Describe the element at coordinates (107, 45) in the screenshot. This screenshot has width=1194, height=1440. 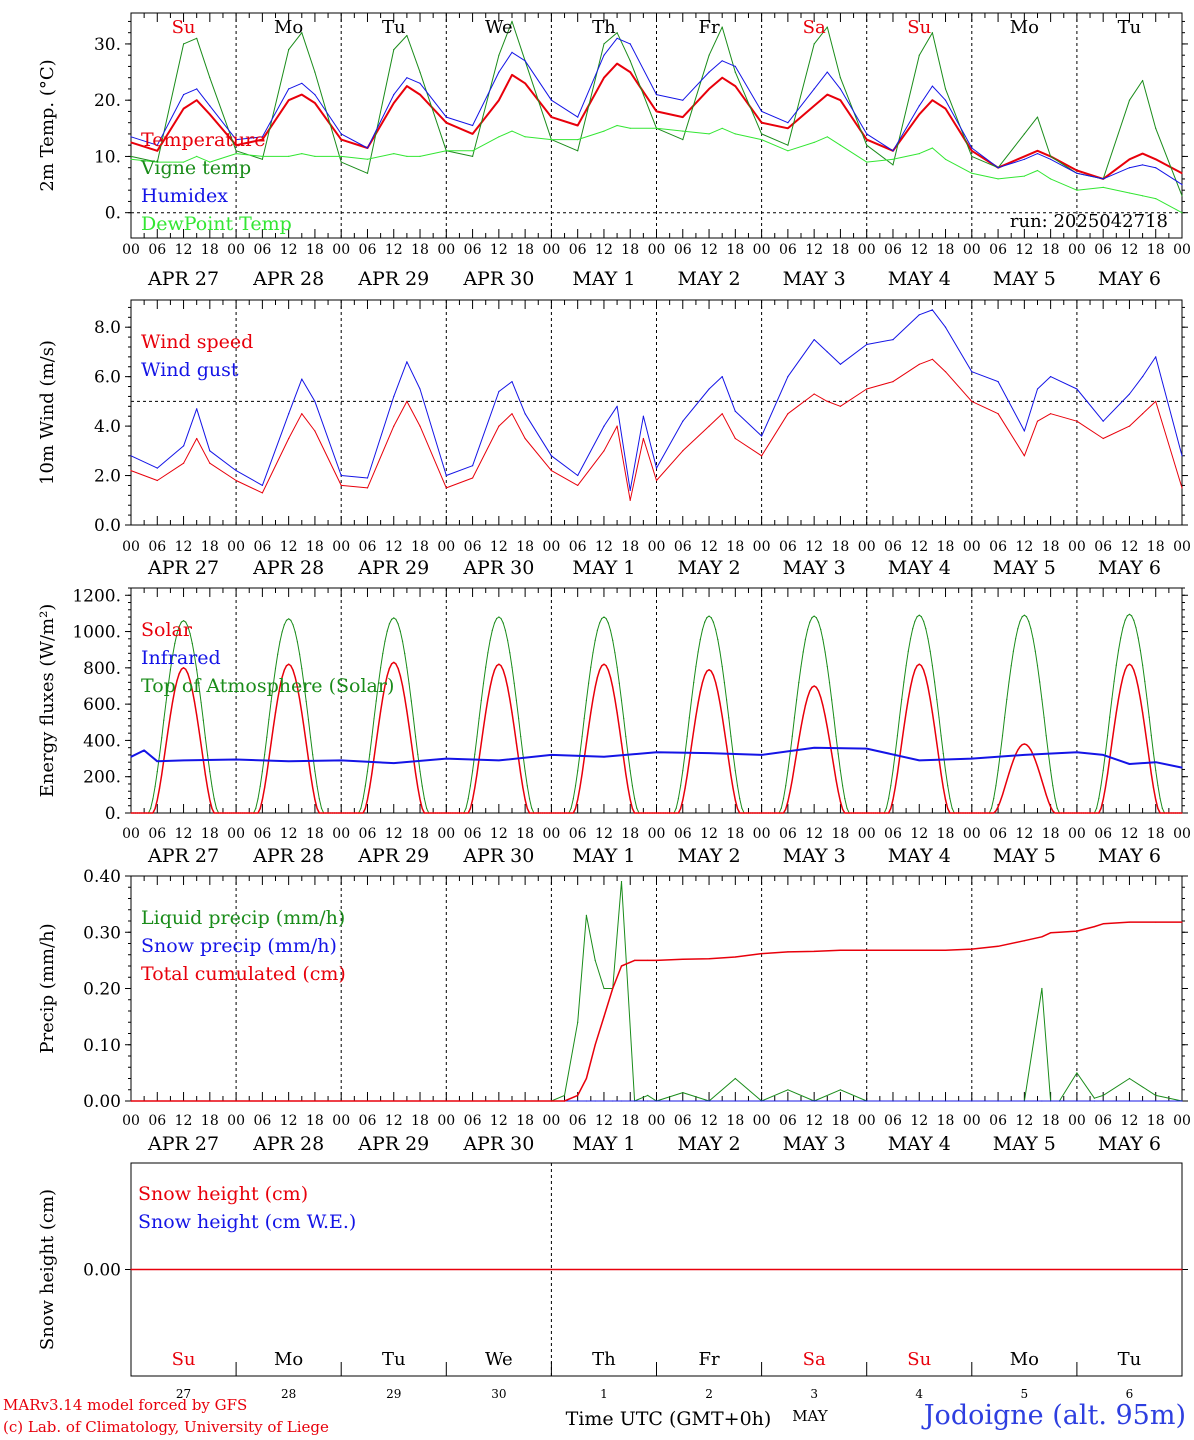
I see `y-tick-label: 30.` at that location.